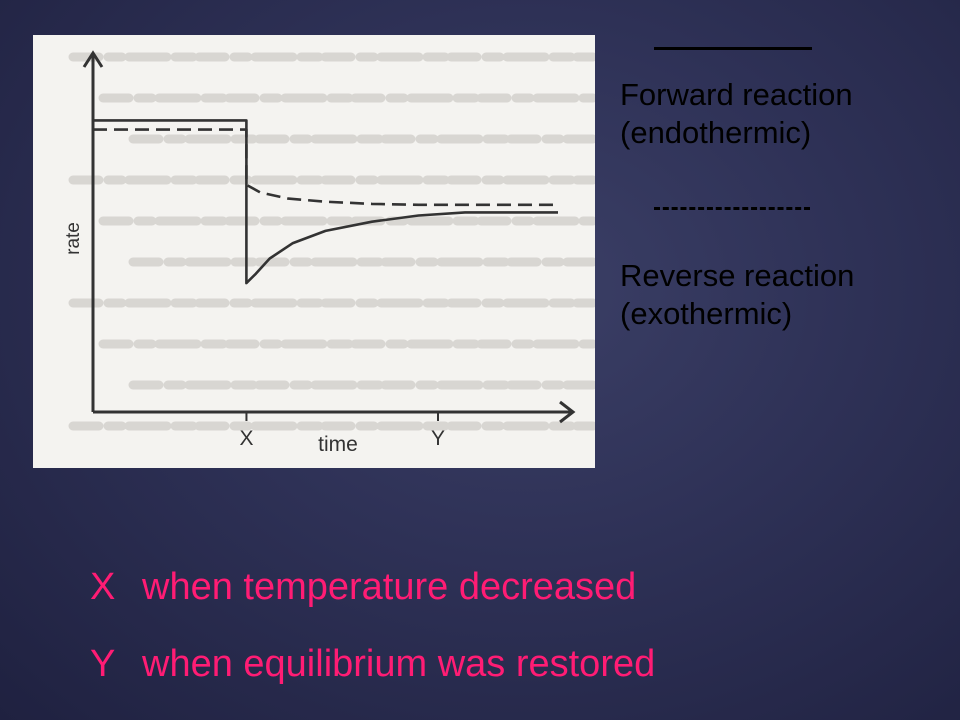 Image resolution: width=960 pixels, height=720 pixels. I want to click on x-axis-arrow, so click(567, 412).